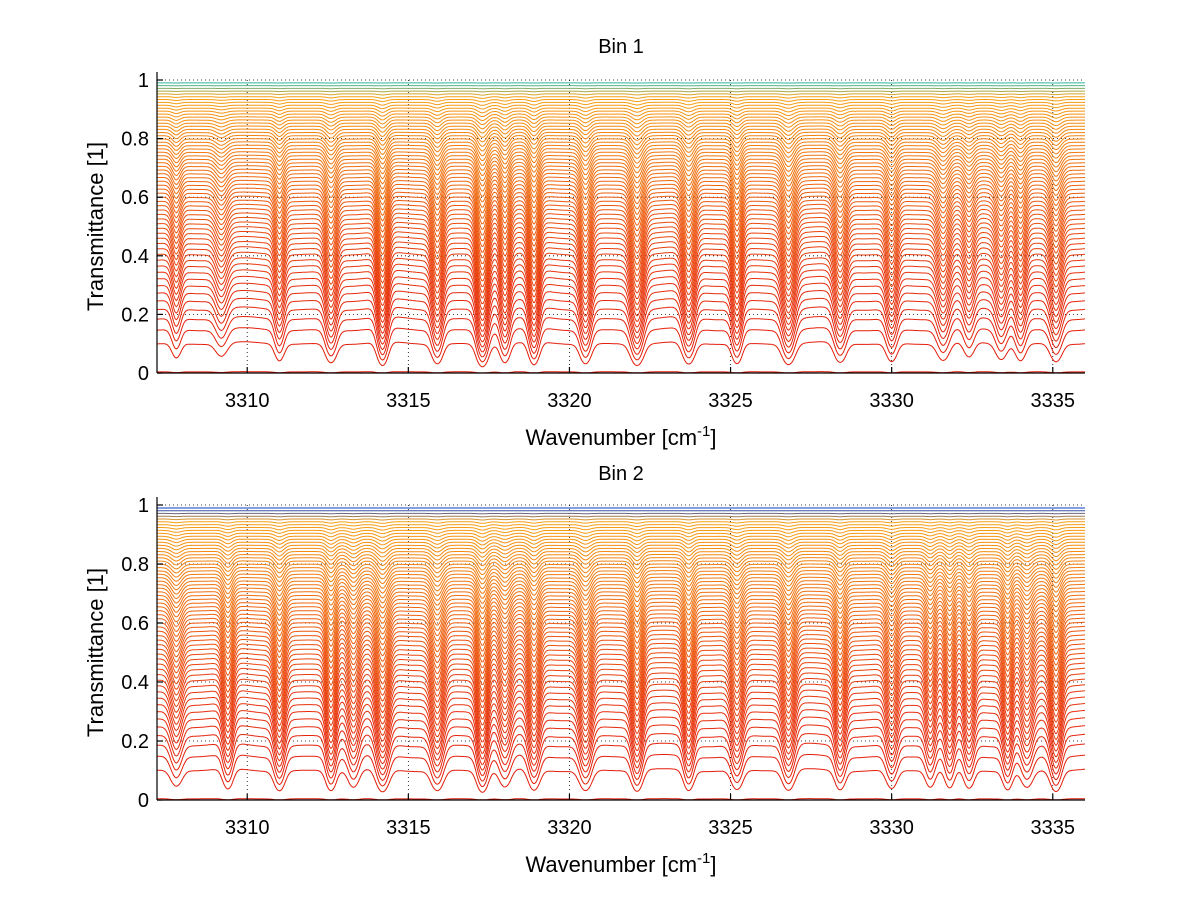 Image resolution: width=1200 pixels, height=901 pixels. Describe the element at coordinates (569, 828) in the screenshot. I see `x-tick-label: 3320` at that location.